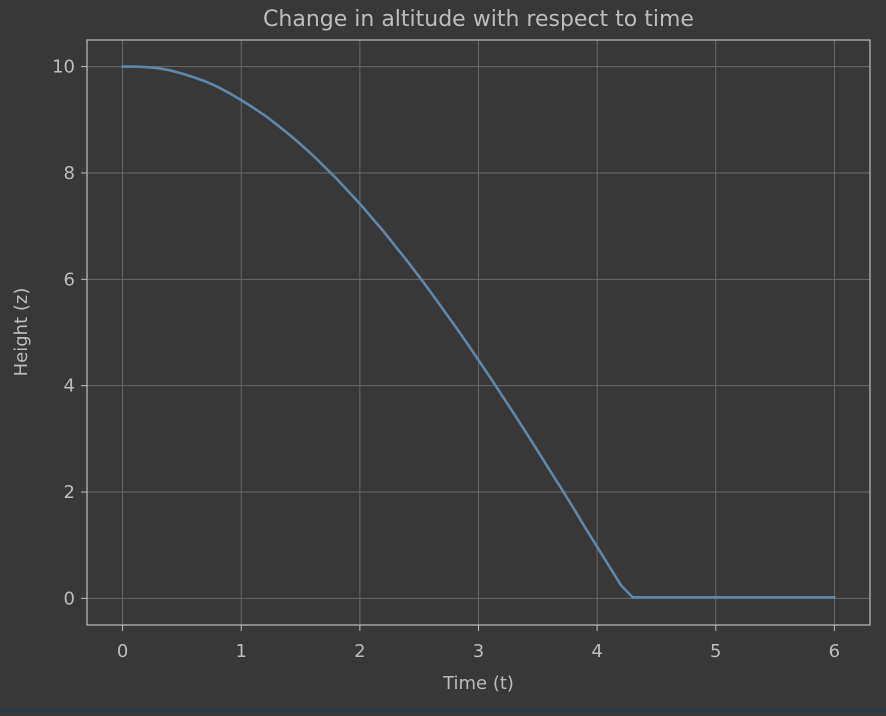  What do you see at coordinates (715, 651) in the screenshot?
I see `x-tick-label: 5` at bounding box center [715, 651].